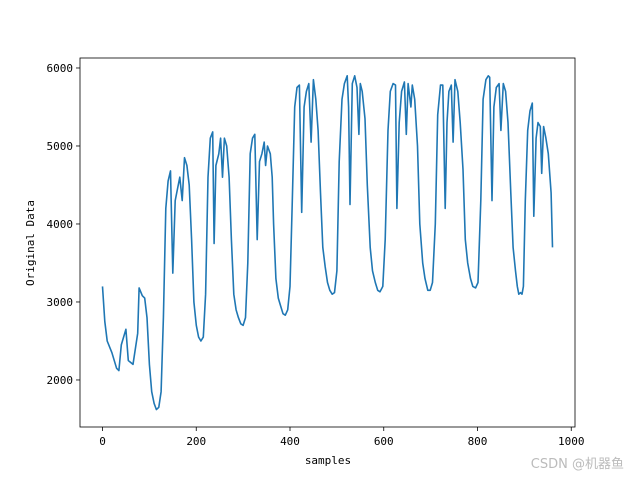 This screenshot has height=480, width=640. I want to click on y-axis-label: Original Data, so click(30, 243).